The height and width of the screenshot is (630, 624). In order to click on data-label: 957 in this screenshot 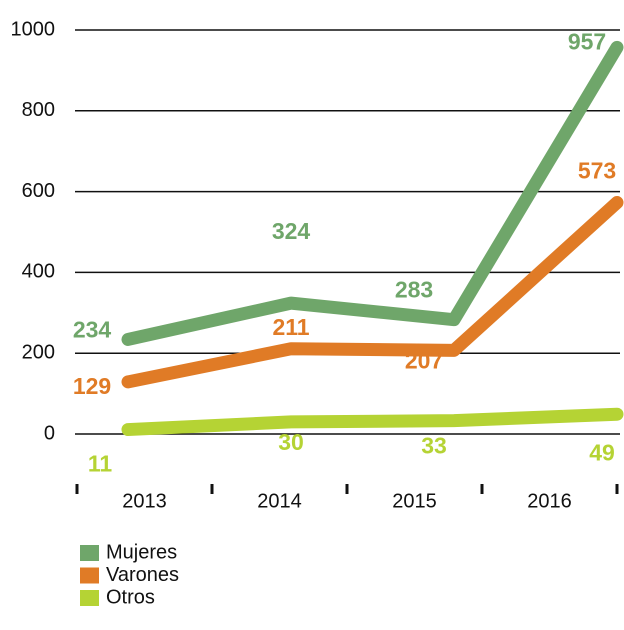, I will do `click(587, 41)`.